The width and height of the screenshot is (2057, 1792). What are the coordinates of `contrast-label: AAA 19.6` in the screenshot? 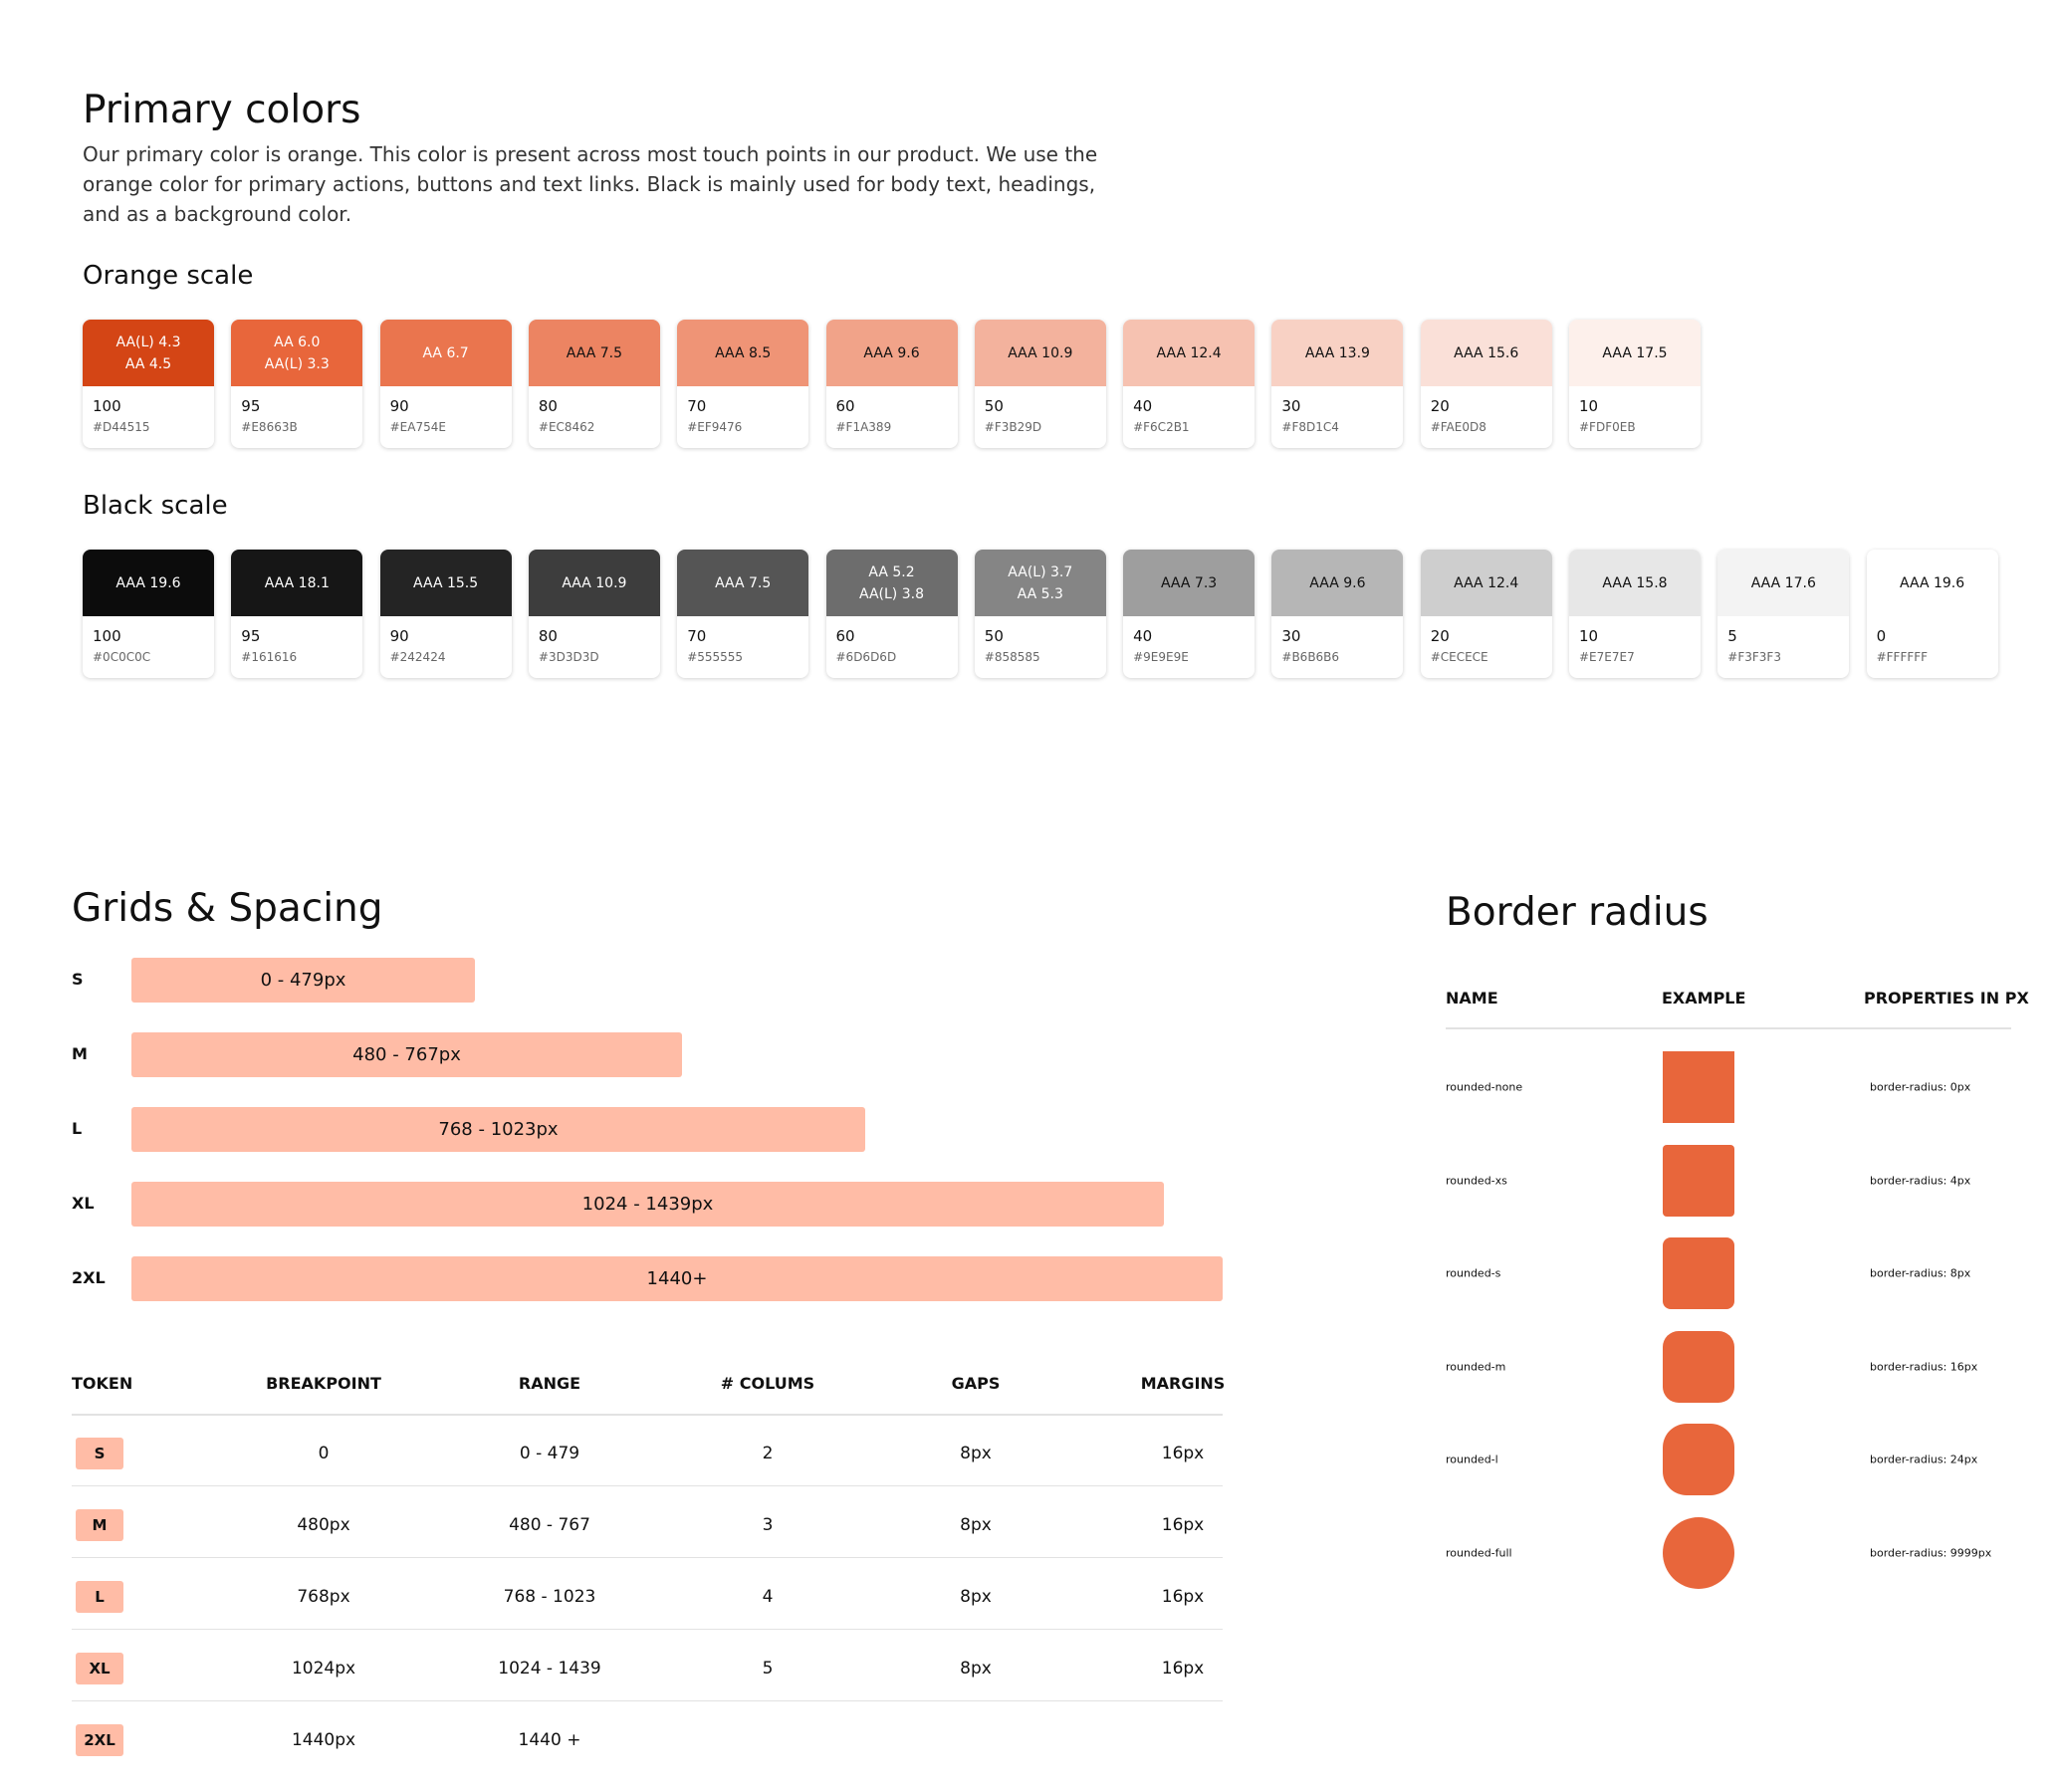 It's located at (1932, 582).